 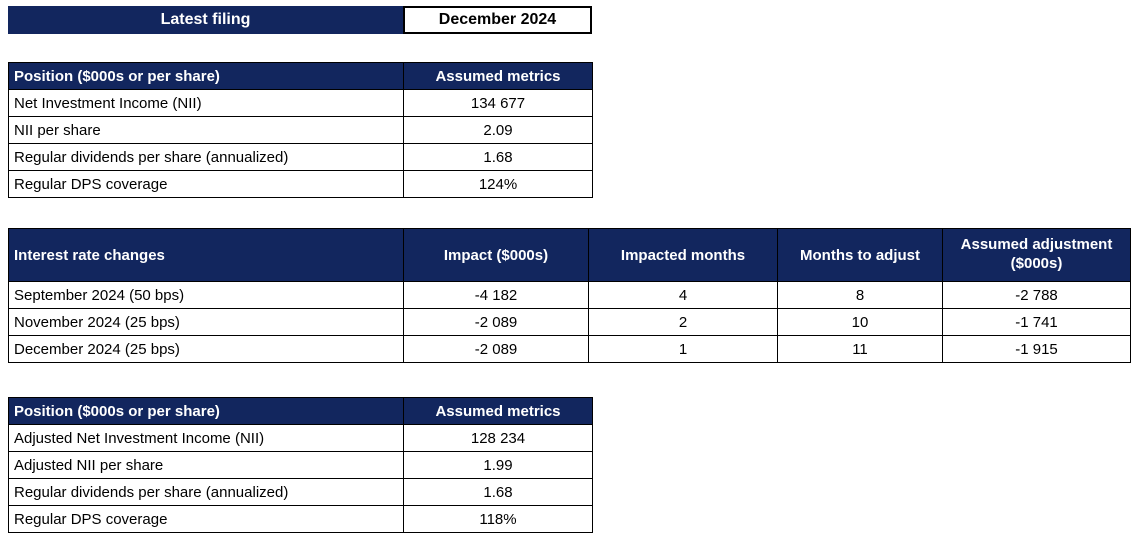 What do you see at coordinates (860, 255) in the screenshot?
I see `rate-table-header-months-to-adjust: Months to adjust` at bounding box center [860, 255].